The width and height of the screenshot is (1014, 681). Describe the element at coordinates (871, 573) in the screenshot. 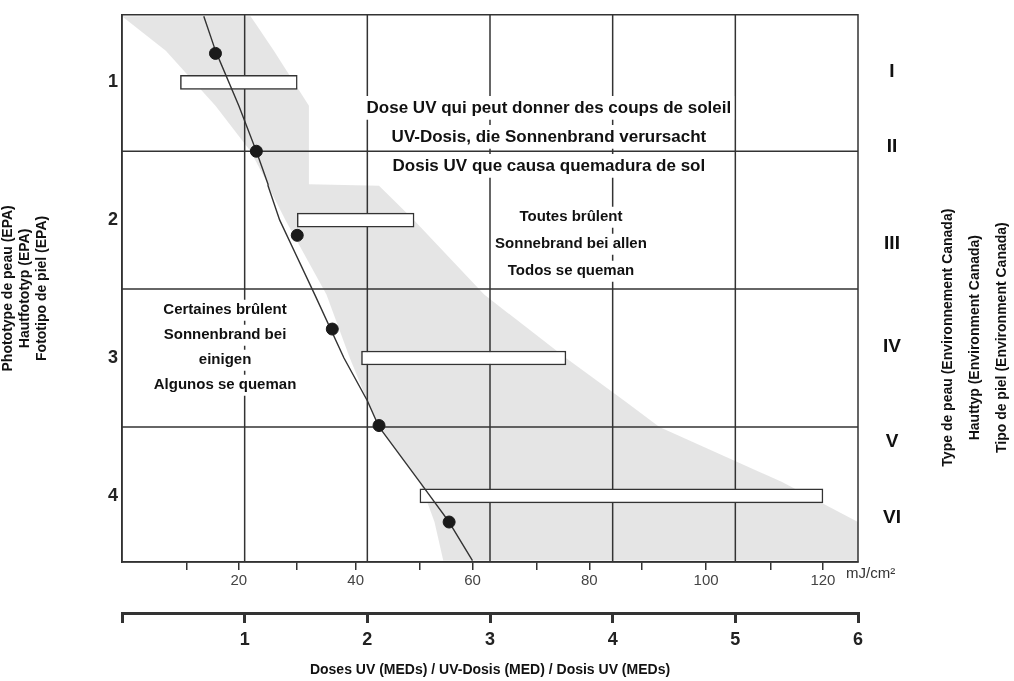

I see `x-axis-title: mJ/cm²` at that location.